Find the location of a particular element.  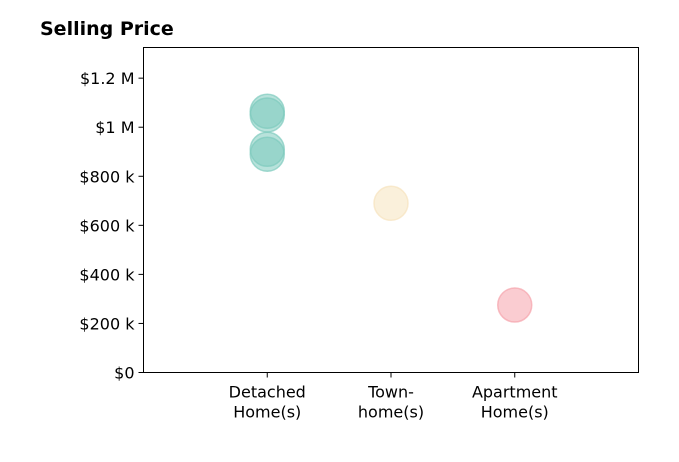

y-tick-label: $1.2 M is located at coordinates (107, 78).